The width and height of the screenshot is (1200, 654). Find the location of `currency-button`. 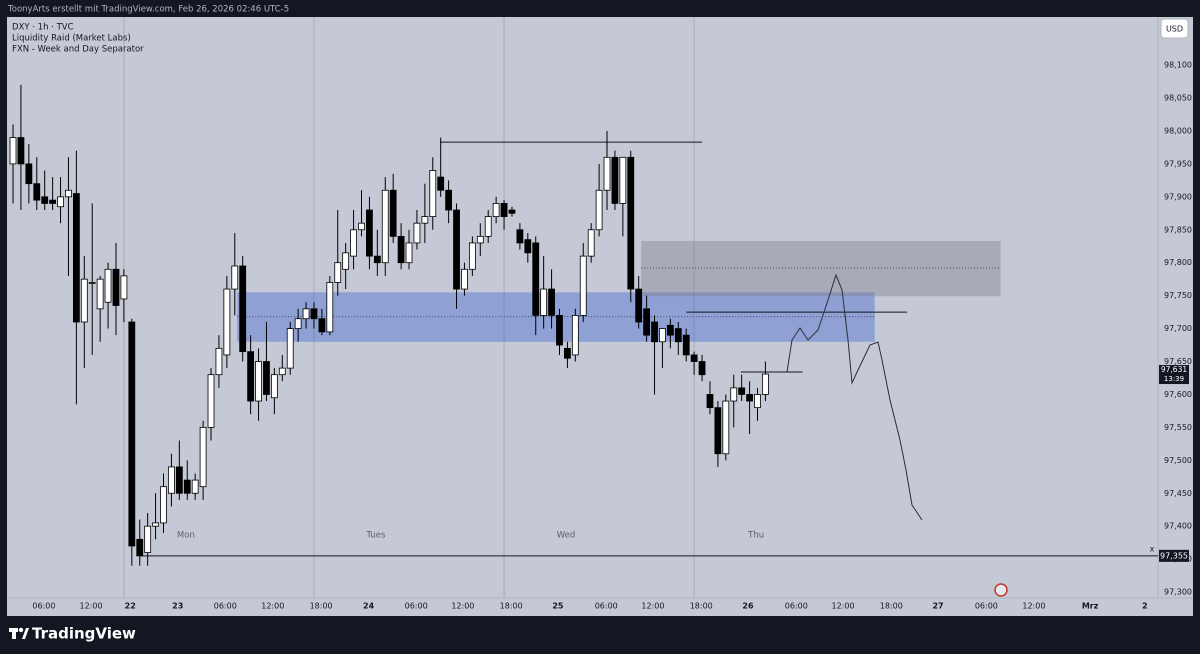

currency-button is located at coordinates (1174, 28).